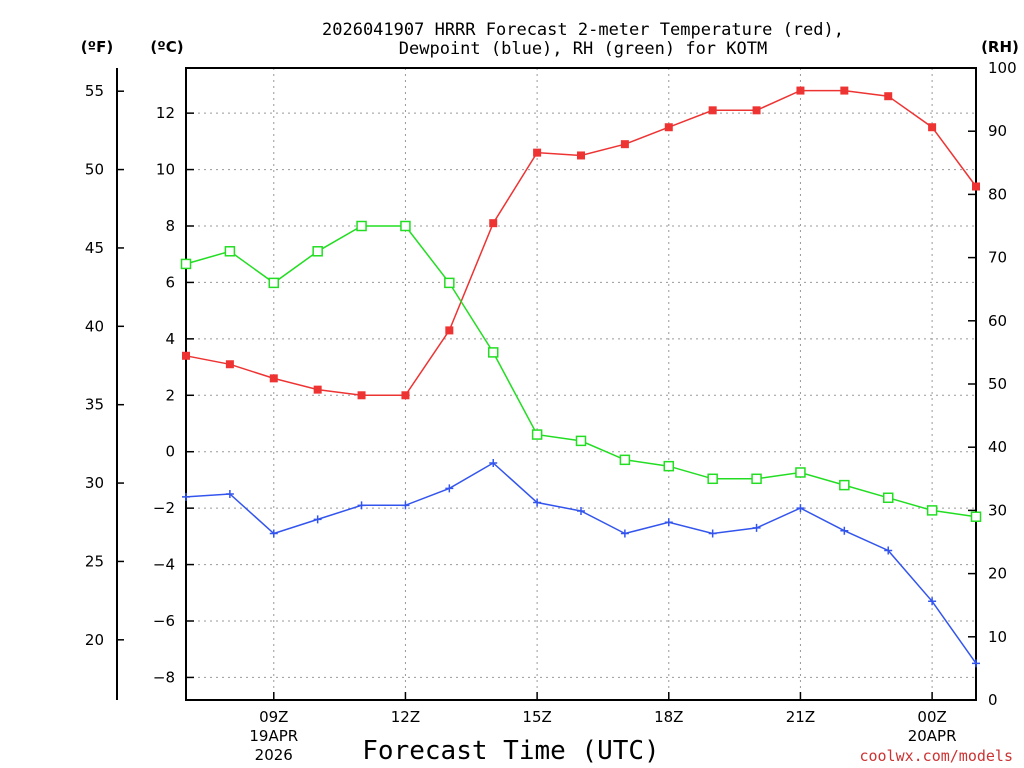 This screenshot has width=1024, height=768. What do you see at coordinates (1002, 68) in the screenshot?
I see `rh-tick-label: 100` at bounding box center [1002, 68].